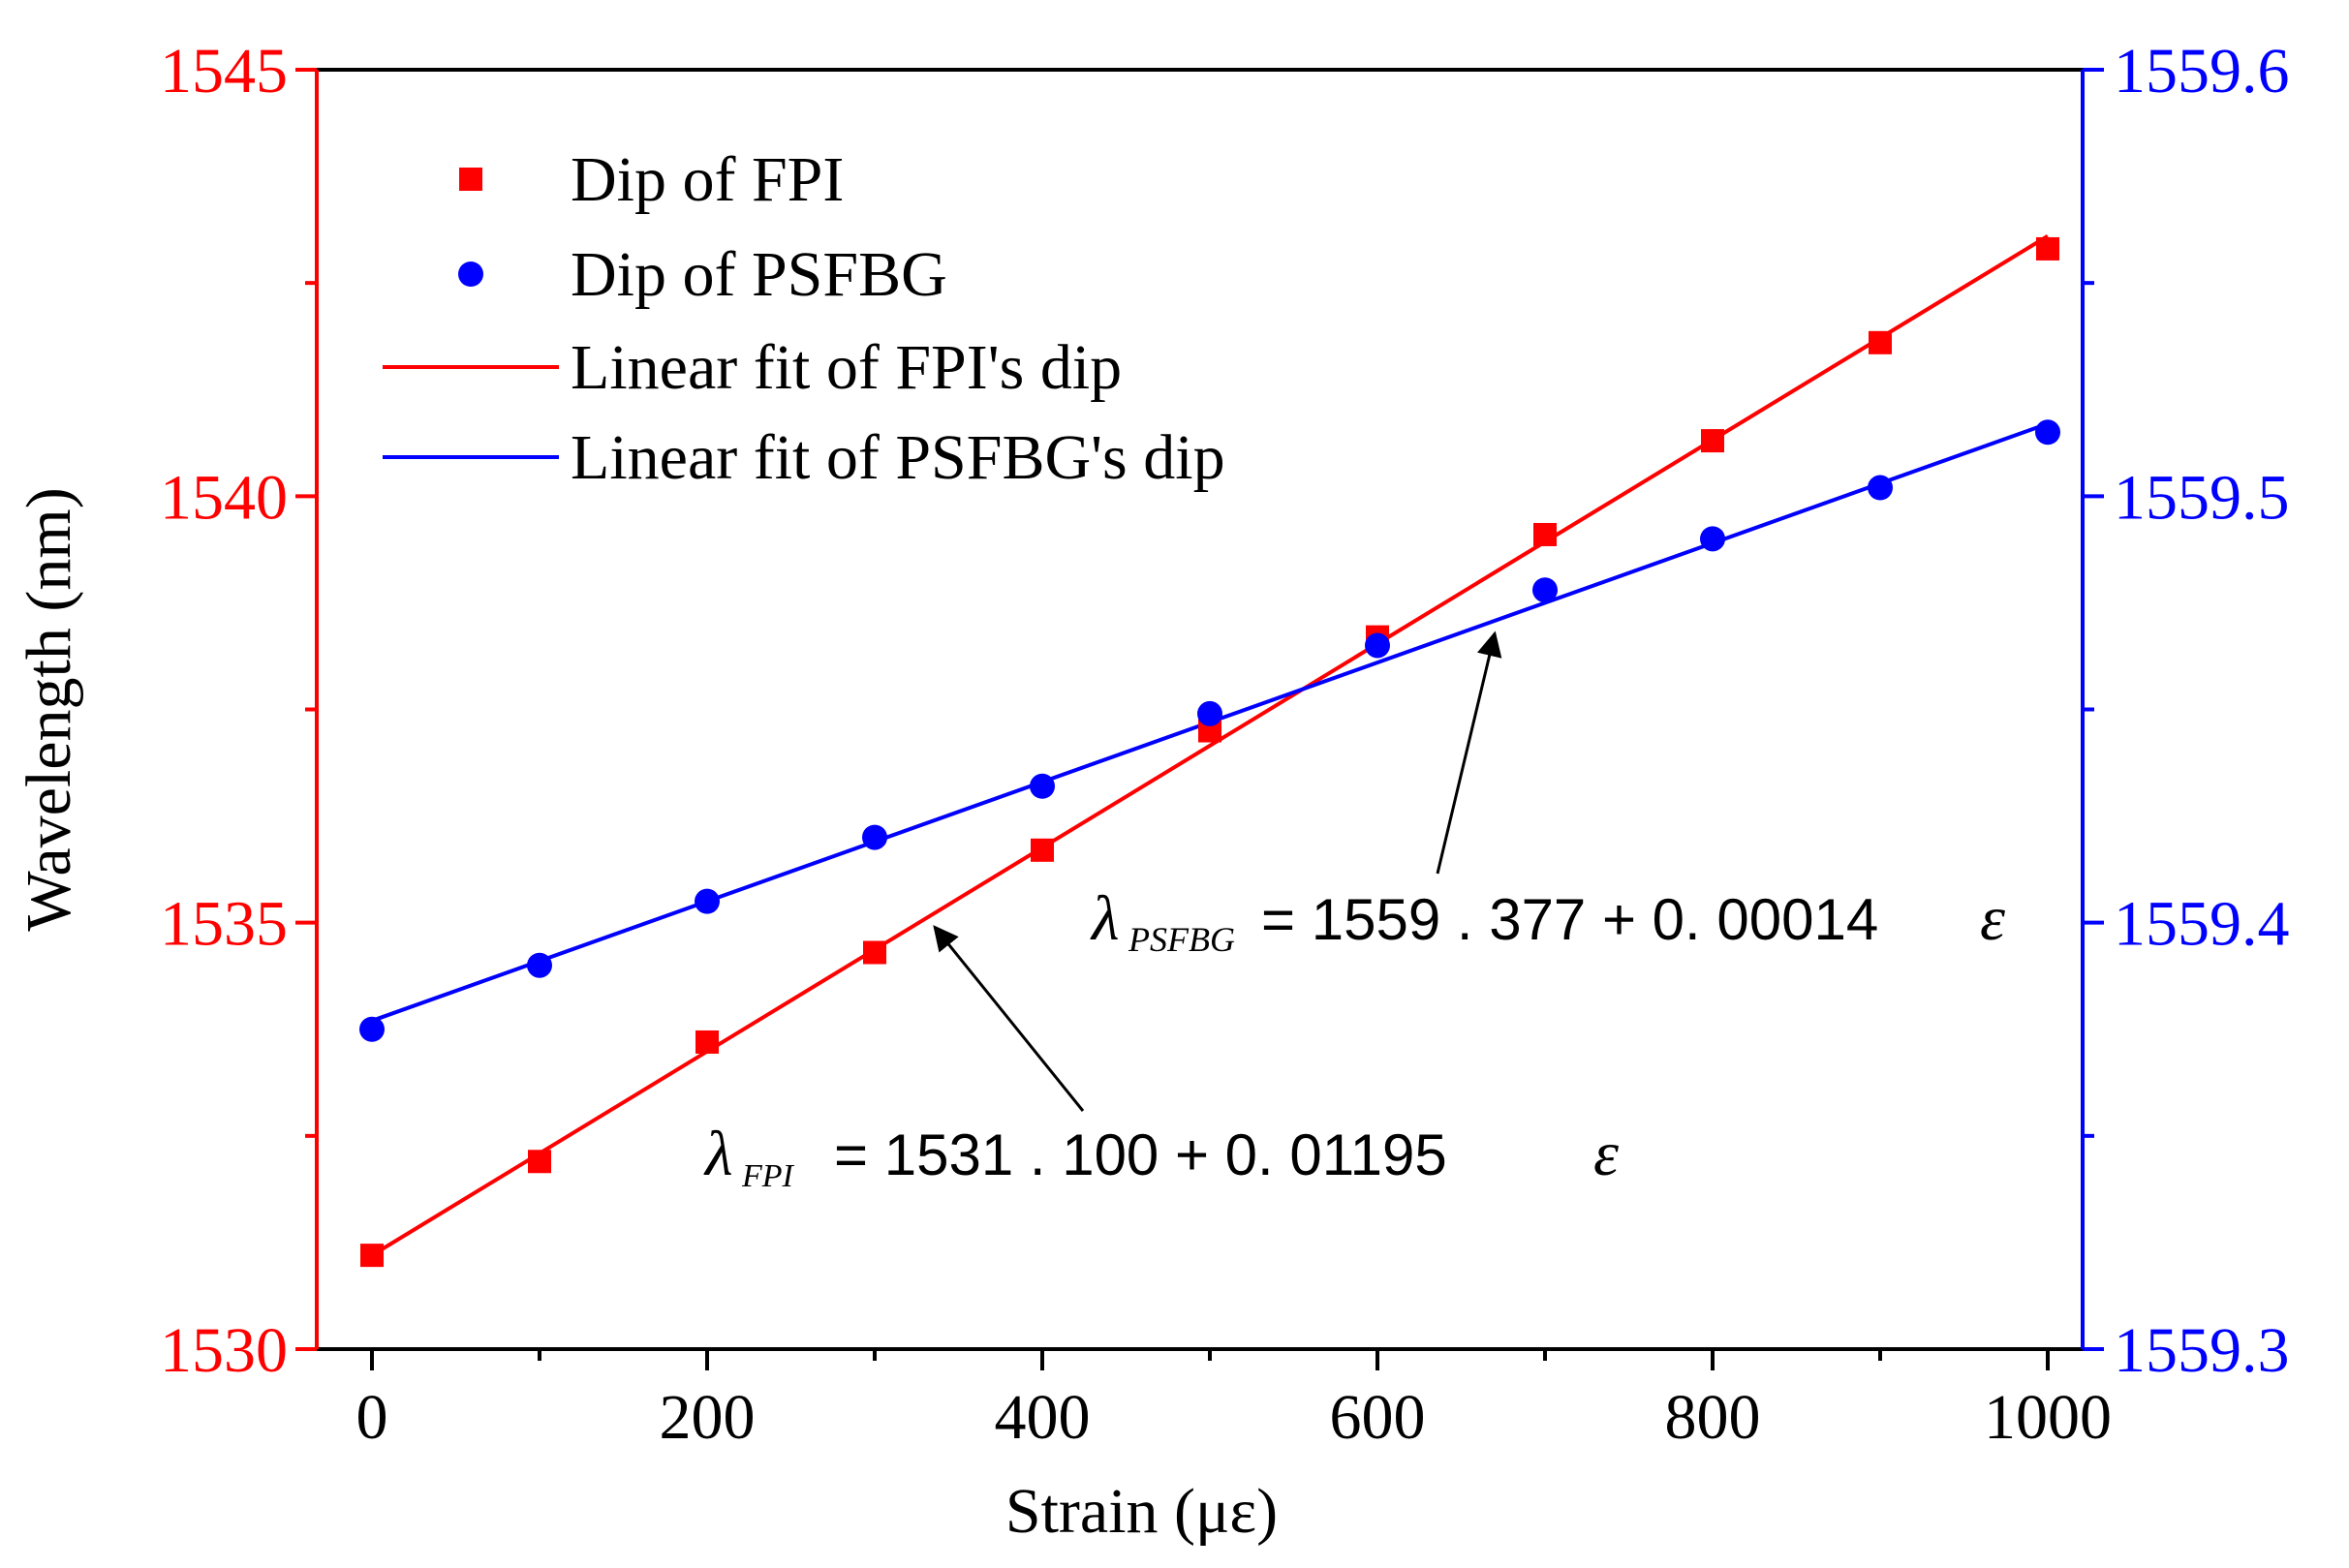 Image resolution: width=2349 pixels, height=1568 pixels. I want to click on legend-psfbg-marker, so click(470, 274).